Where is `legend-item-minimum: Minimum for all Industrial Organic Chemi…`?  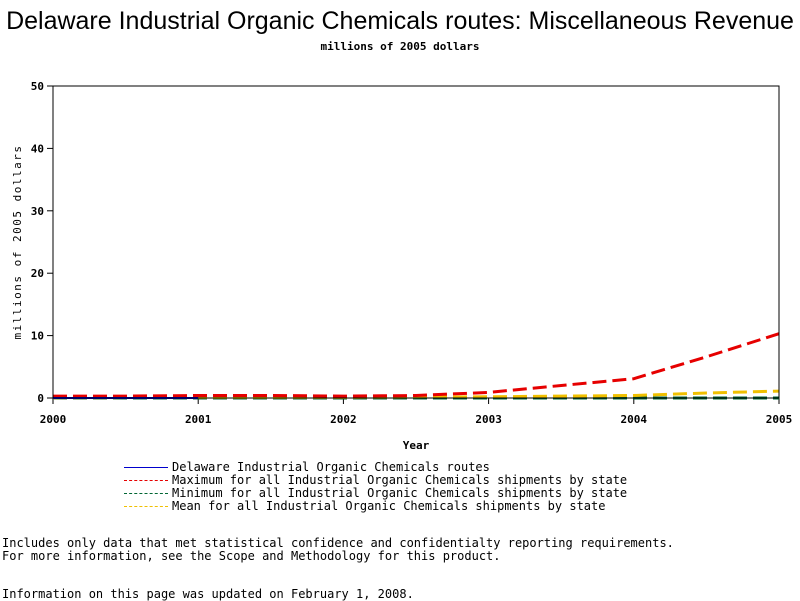
legend-item-minimum: Minimum for all Industrial Organic Chemi… is located at coordinates (374, 493).